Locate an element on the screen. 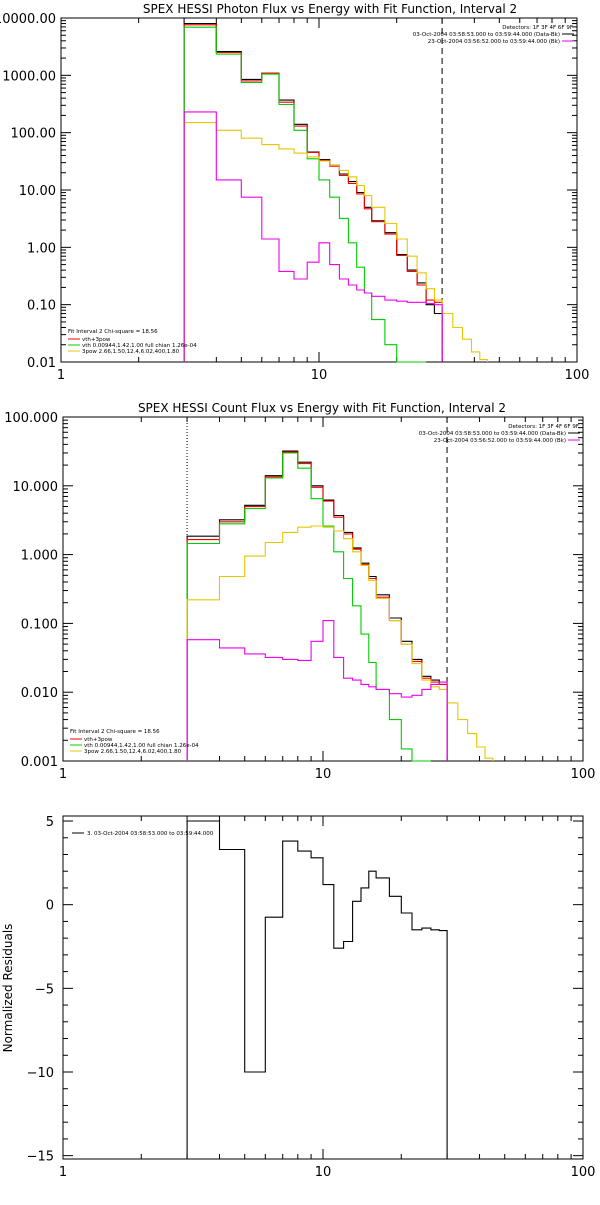  photon-total-legend-label: vth+3pow is located at coordinates (96, 340).